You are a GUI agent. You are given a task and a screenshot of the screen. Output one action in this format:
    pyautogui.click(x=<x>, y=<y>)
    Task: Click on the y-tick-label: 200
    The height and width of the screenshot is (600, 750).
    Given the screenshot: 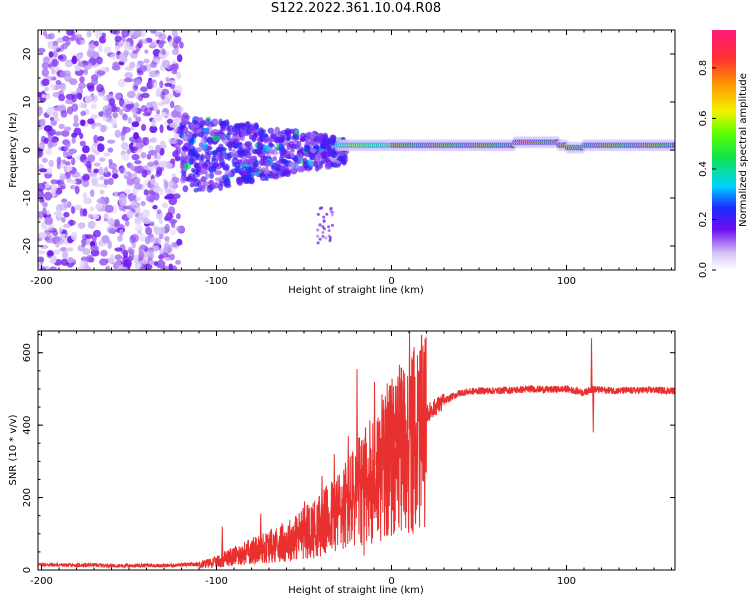 What is the action you would take?
    pyautogui.click(x=27, y=497)
    